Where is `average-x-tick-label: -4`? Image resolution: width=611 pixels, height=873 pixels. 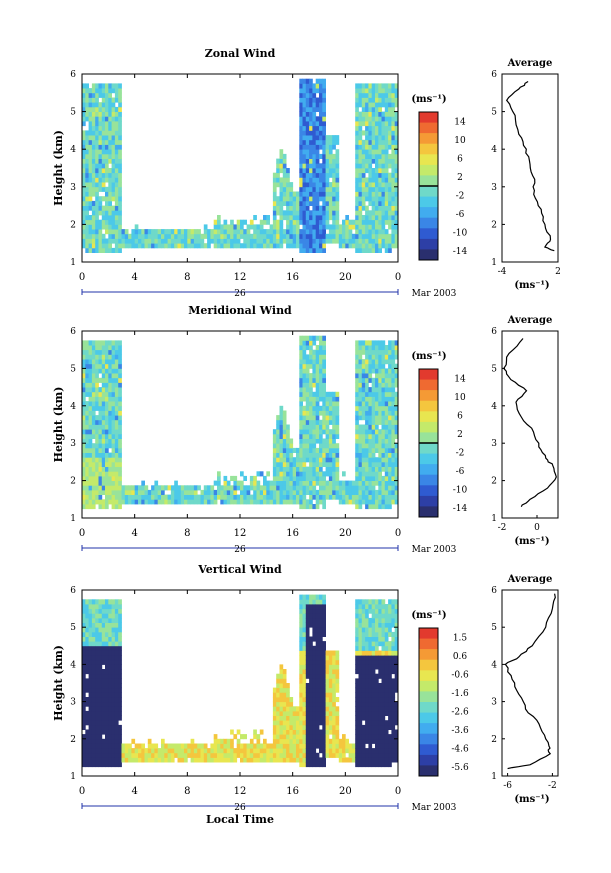
average-x-tick-label: -4 is located at coordinates (502, 272).